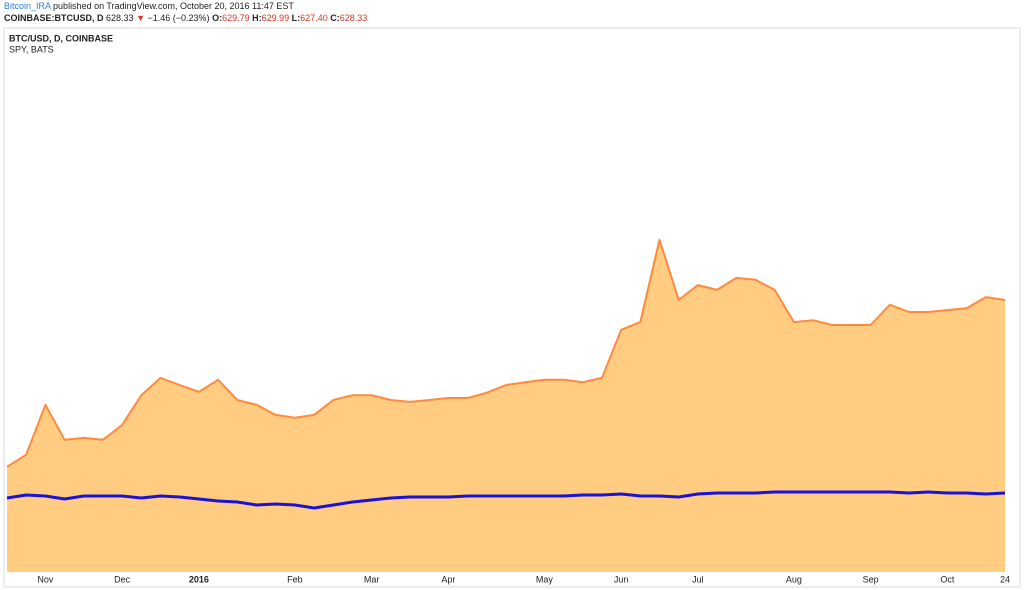  I want to click on x-tick-label: Feb, so click(295, 579).